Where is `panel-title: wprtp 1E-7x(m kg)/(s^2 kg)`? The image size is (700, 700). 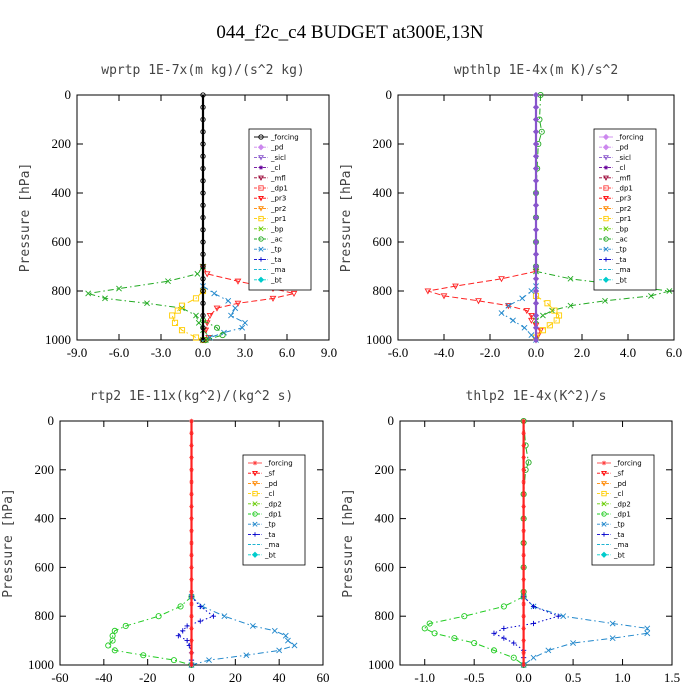 panel-title: wprtp 1E-7x(m kg)/(s^2 kg) is located at coordinates (203, 70).